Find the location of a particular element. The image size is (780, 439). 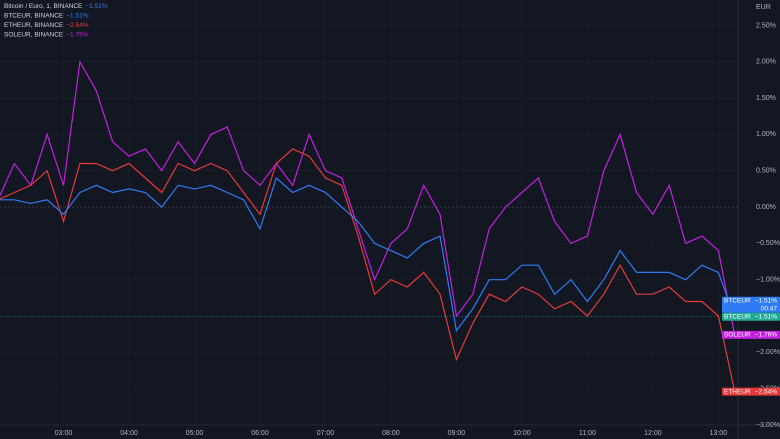

main-price-tag is located at coordinates (751, 316).